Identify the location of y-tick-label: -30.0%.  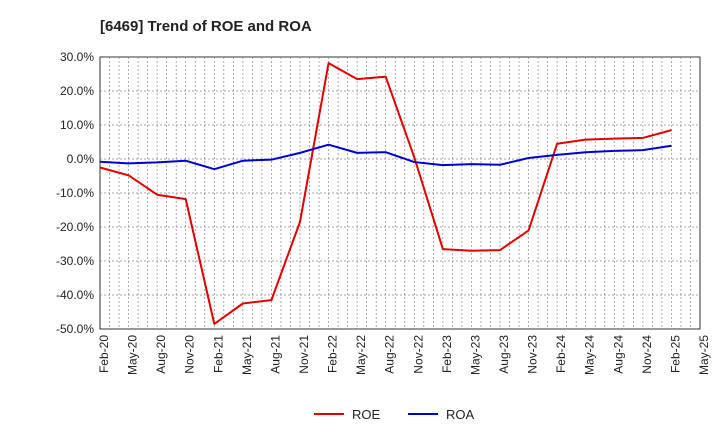
(75, 261).